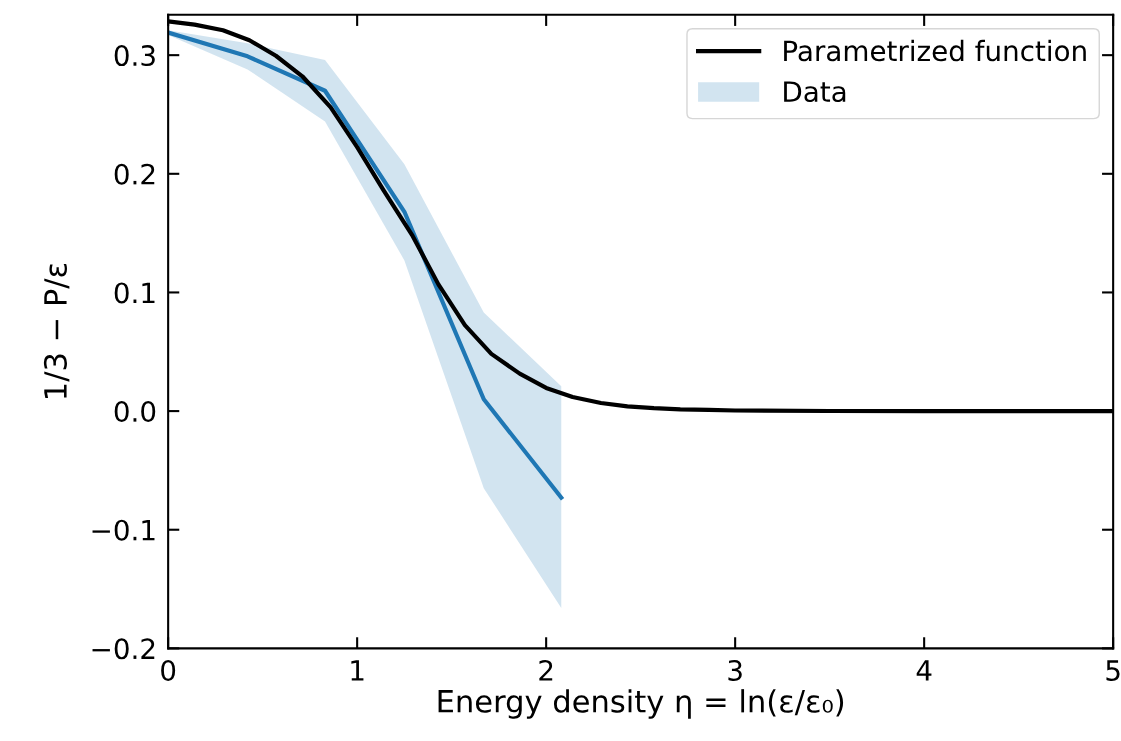 Image resolution: width=1121 pixels, height=741 pixels. What do you see at coordinates (123, 530) in the screenshot?
I see `y-tick-label: −0.1` at bounding box center [123, 530].